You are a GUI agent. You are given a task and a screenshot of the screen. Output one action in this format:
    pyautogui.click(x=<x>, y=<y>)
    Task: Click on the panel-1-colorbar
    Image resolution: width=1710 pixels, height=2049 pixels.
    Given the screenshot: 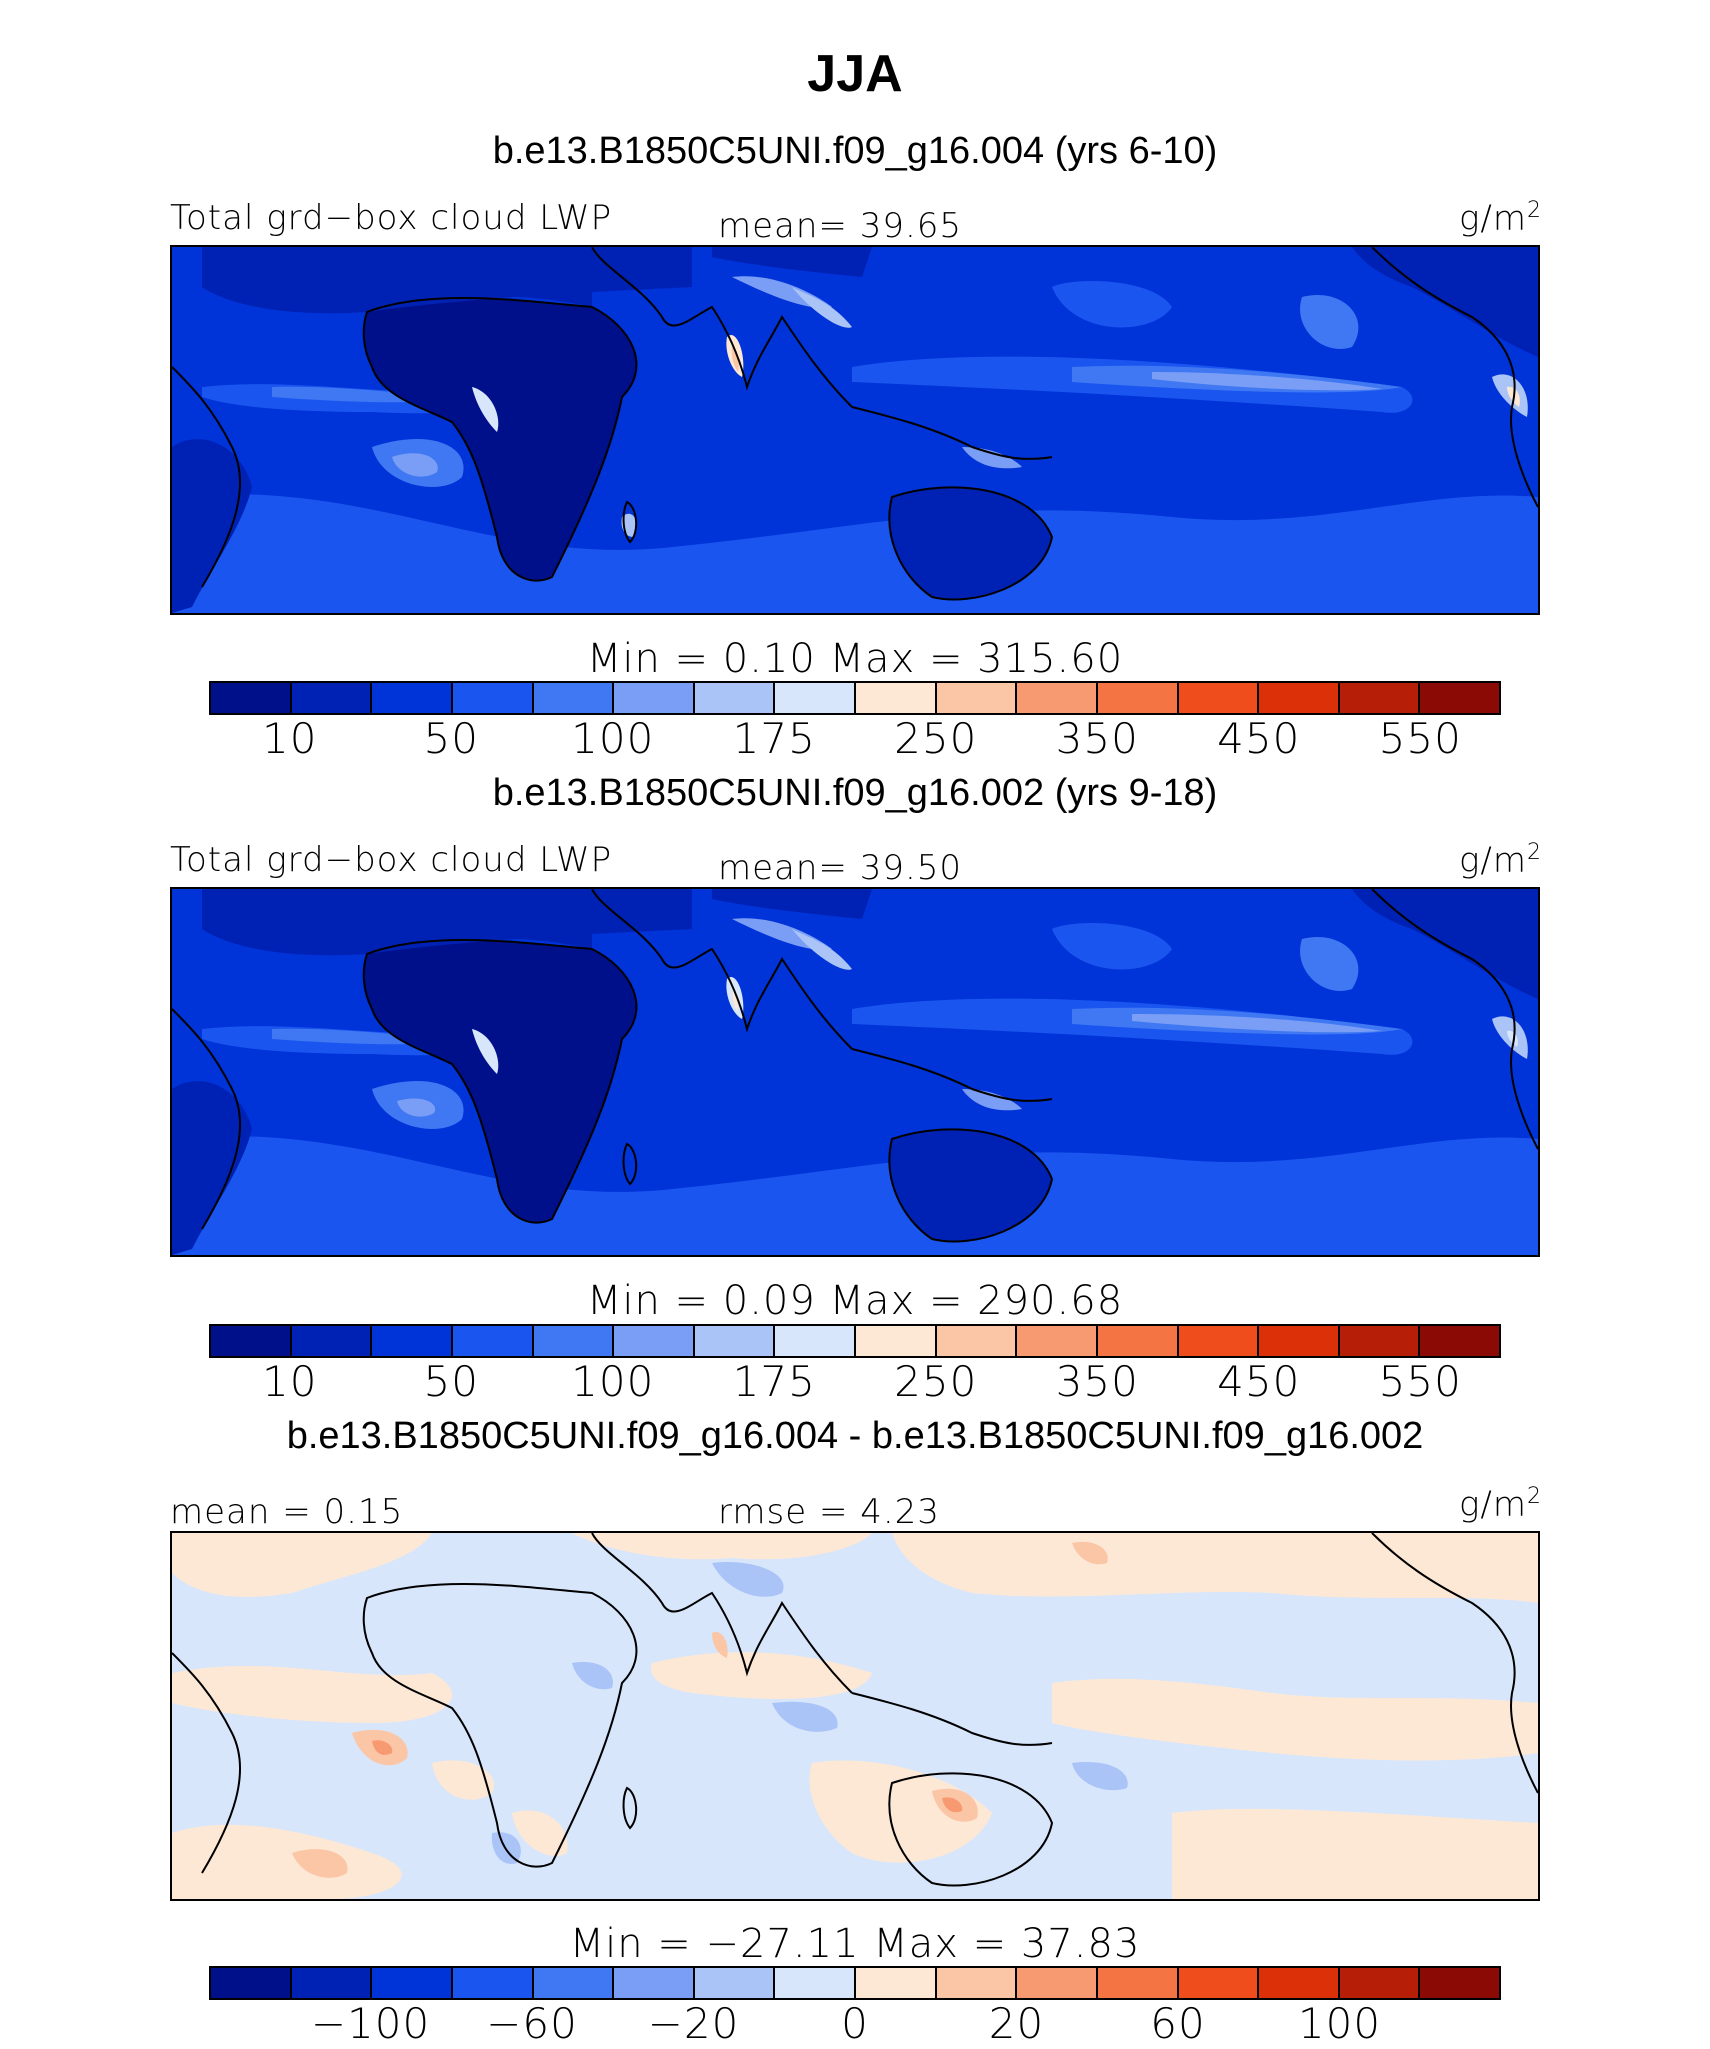 What is the action you would take?
    pyautogui.click(x=855, y=698)
    